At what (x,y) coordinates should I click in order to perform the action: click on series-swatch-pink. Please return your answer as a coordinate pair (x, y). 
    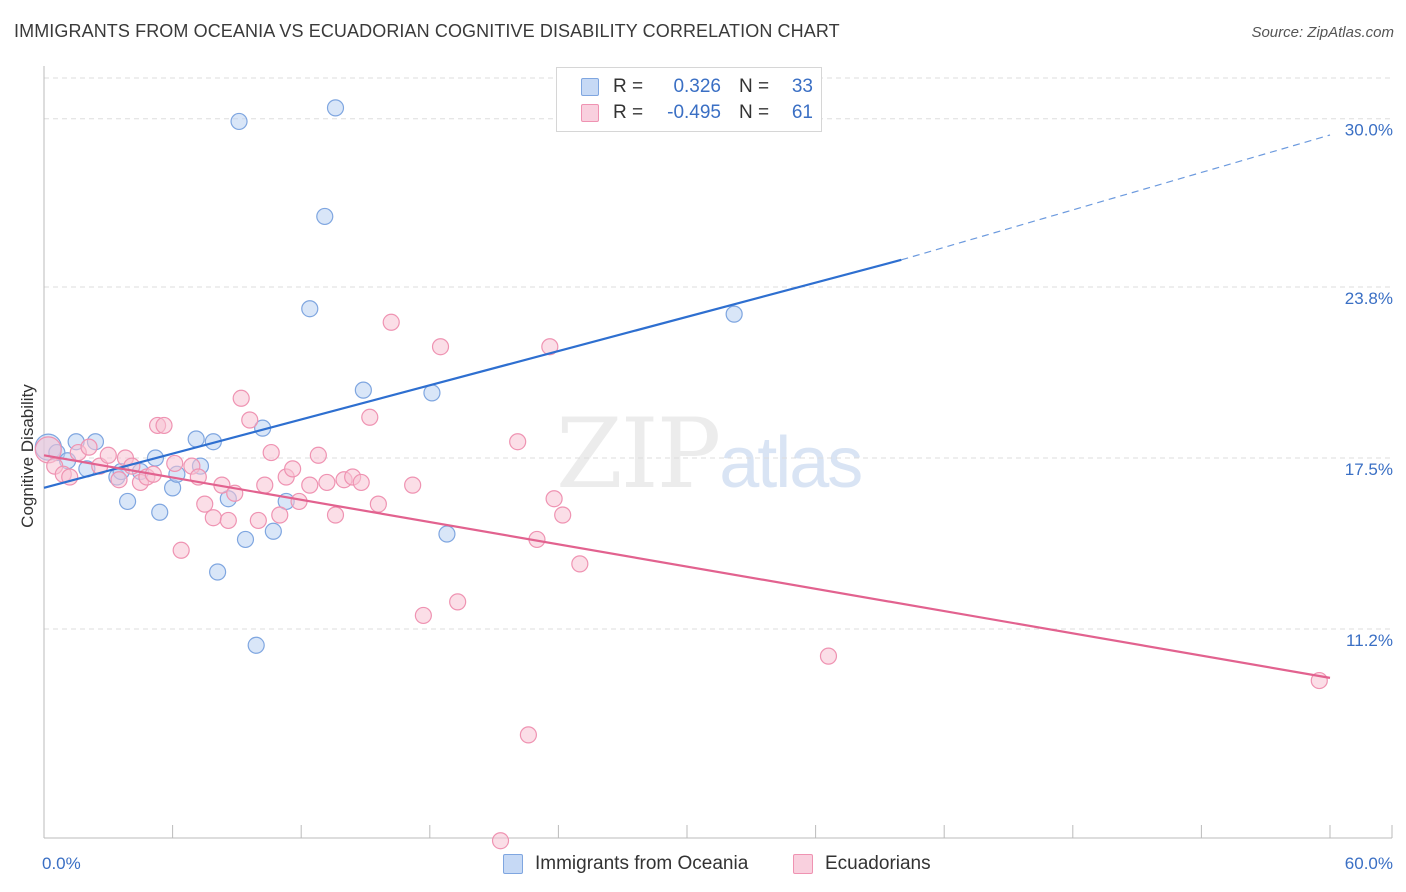
    Looking at the image, I should click on (803, 864).